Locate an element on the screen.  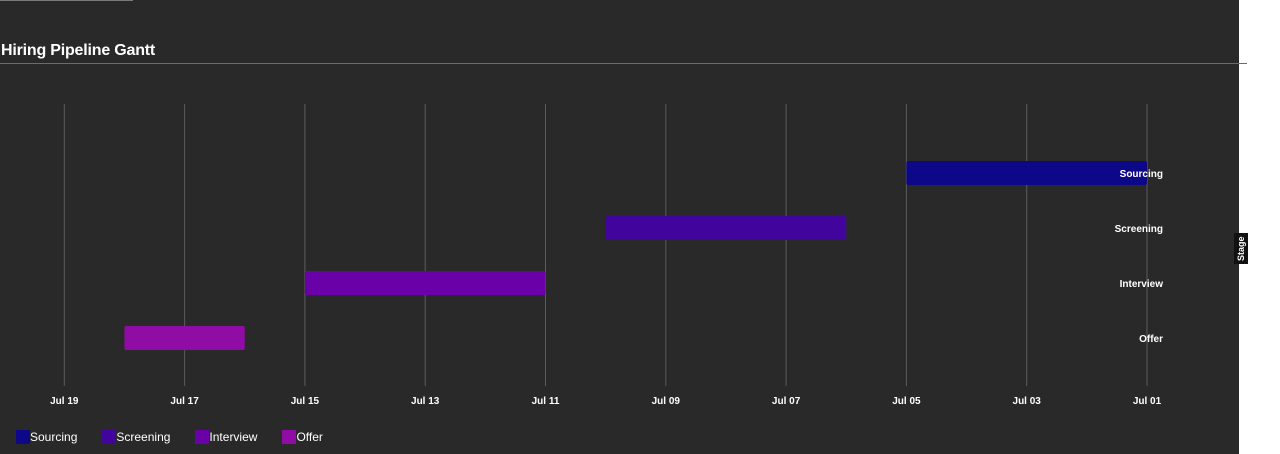
y-axis-label-background is located at coordinates (1241, 248).